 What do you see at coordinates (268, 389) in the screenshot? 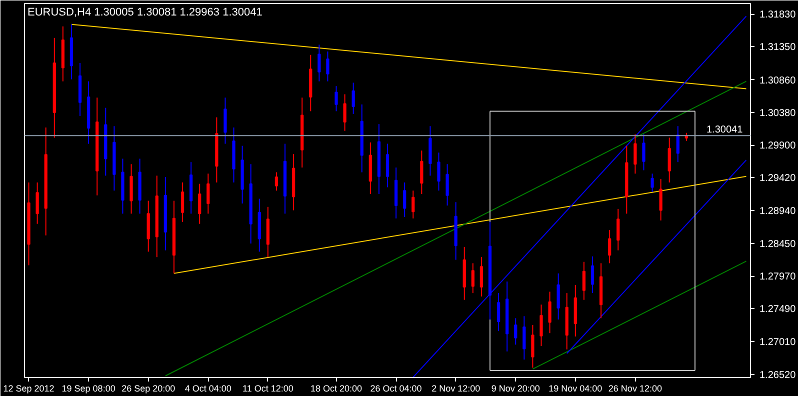
I see `x-tick-label: 11 Oct 12:00` at bounding box center [268, 389].